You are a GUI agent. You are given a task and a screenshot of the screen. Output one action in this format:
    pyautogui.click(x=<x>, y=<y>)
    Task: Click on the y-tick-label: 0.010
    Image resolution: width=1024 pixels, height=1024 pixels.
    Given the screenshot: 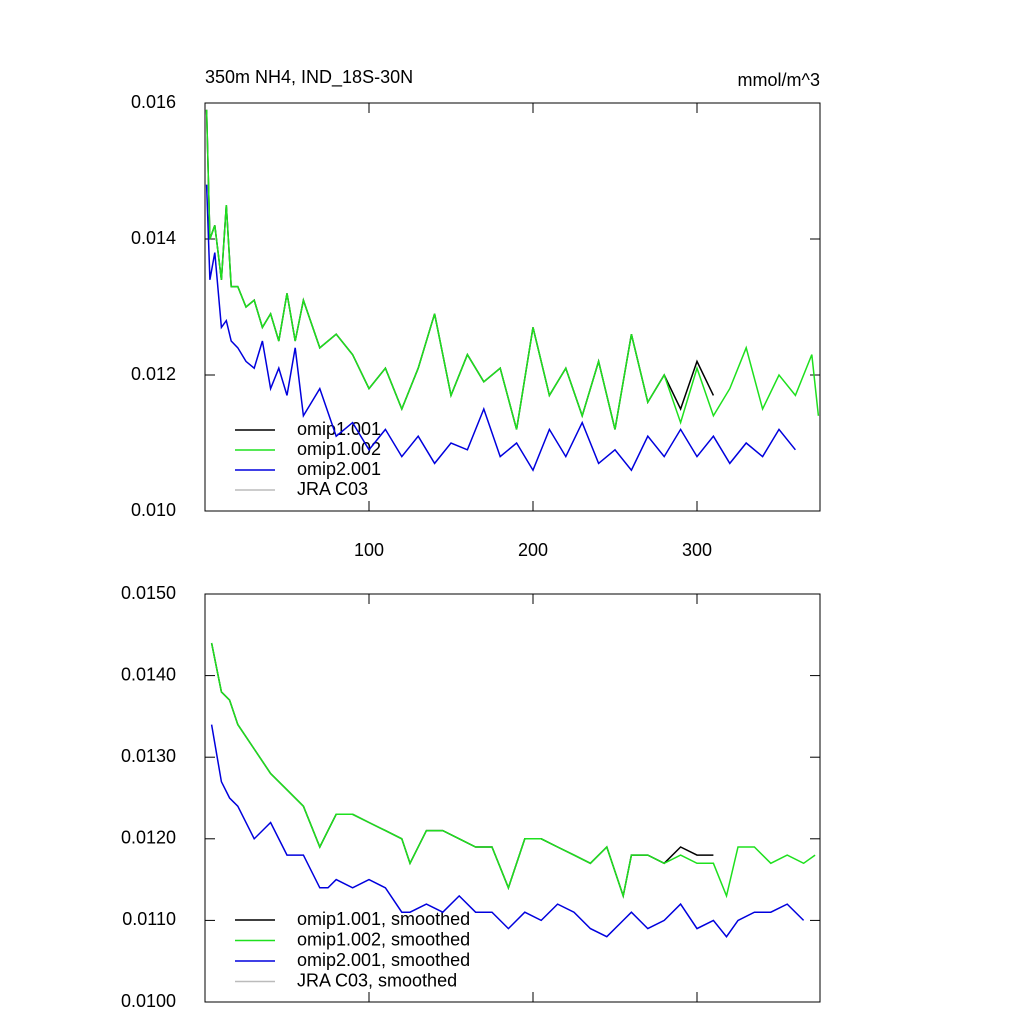 What is the action you would take?
    pyautogui.click(x=153, y=510)
    